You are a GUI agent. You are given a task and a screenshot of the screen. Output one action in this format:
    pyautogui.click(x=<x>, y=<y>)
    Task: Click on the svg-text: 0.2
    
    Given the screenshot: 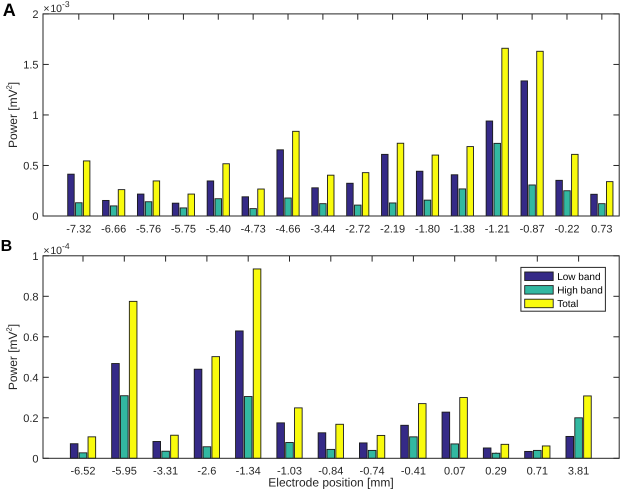 What is the action you would take?
    pyautogui.click(x=30, y=419)
    